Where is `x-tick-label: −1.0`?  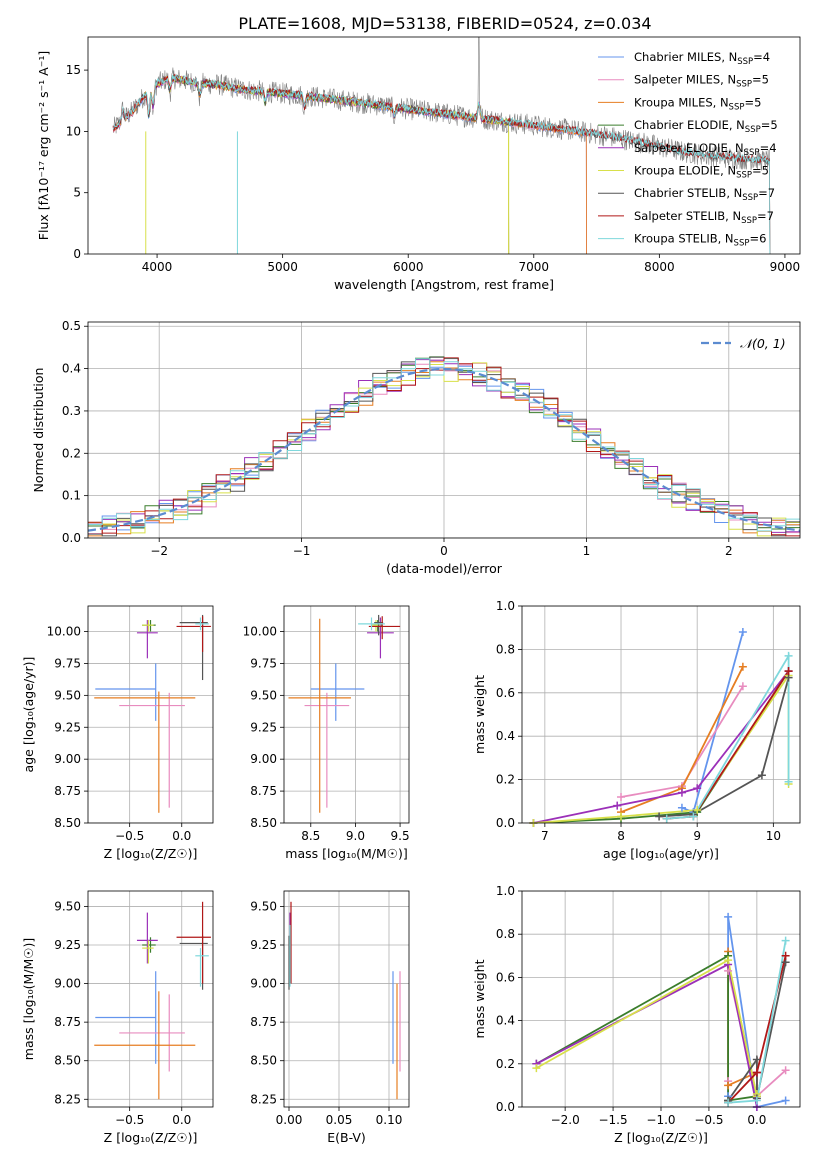 x-tick-label: −1.0 is located at coordinates (660, 1120).